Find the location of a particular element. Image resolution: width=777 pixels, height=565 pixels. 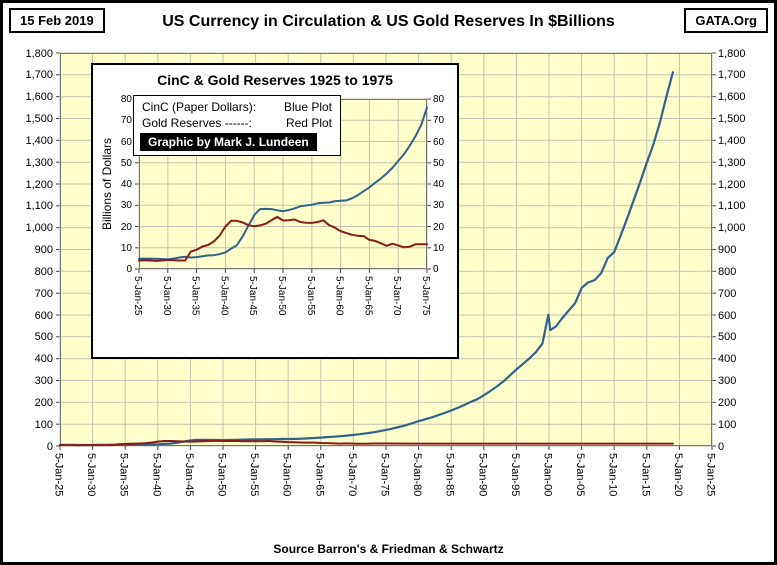

y-tick-label-right: 100 is located at coordinates (727, 424).